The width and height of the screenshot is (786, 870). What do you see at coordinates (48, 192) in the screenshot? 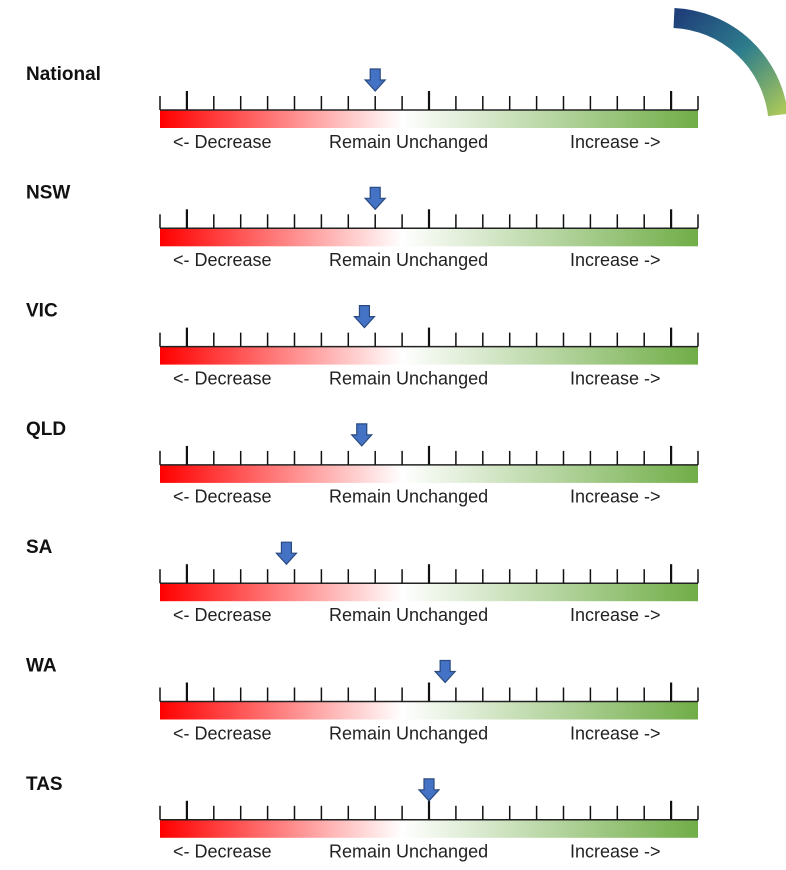
I see `region-label: NSW` at bounding box center [48, 192].